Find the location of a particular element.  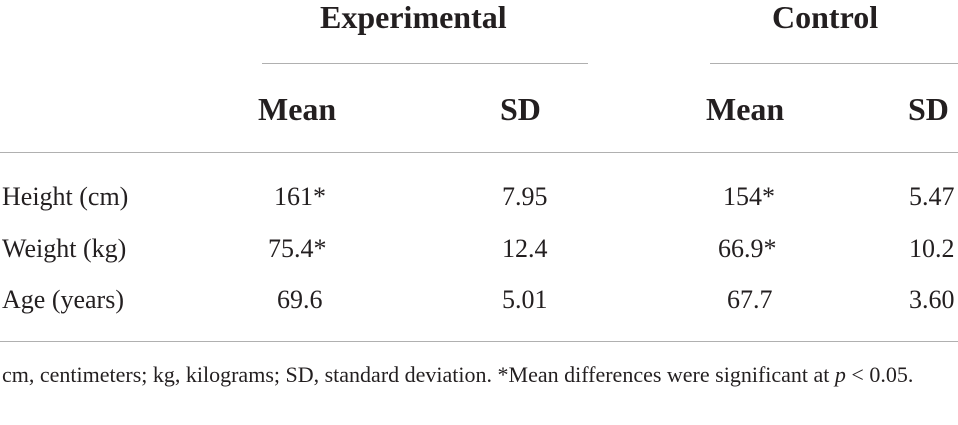

row-label-height: Height (cm) is located at coordinates (65, 196).